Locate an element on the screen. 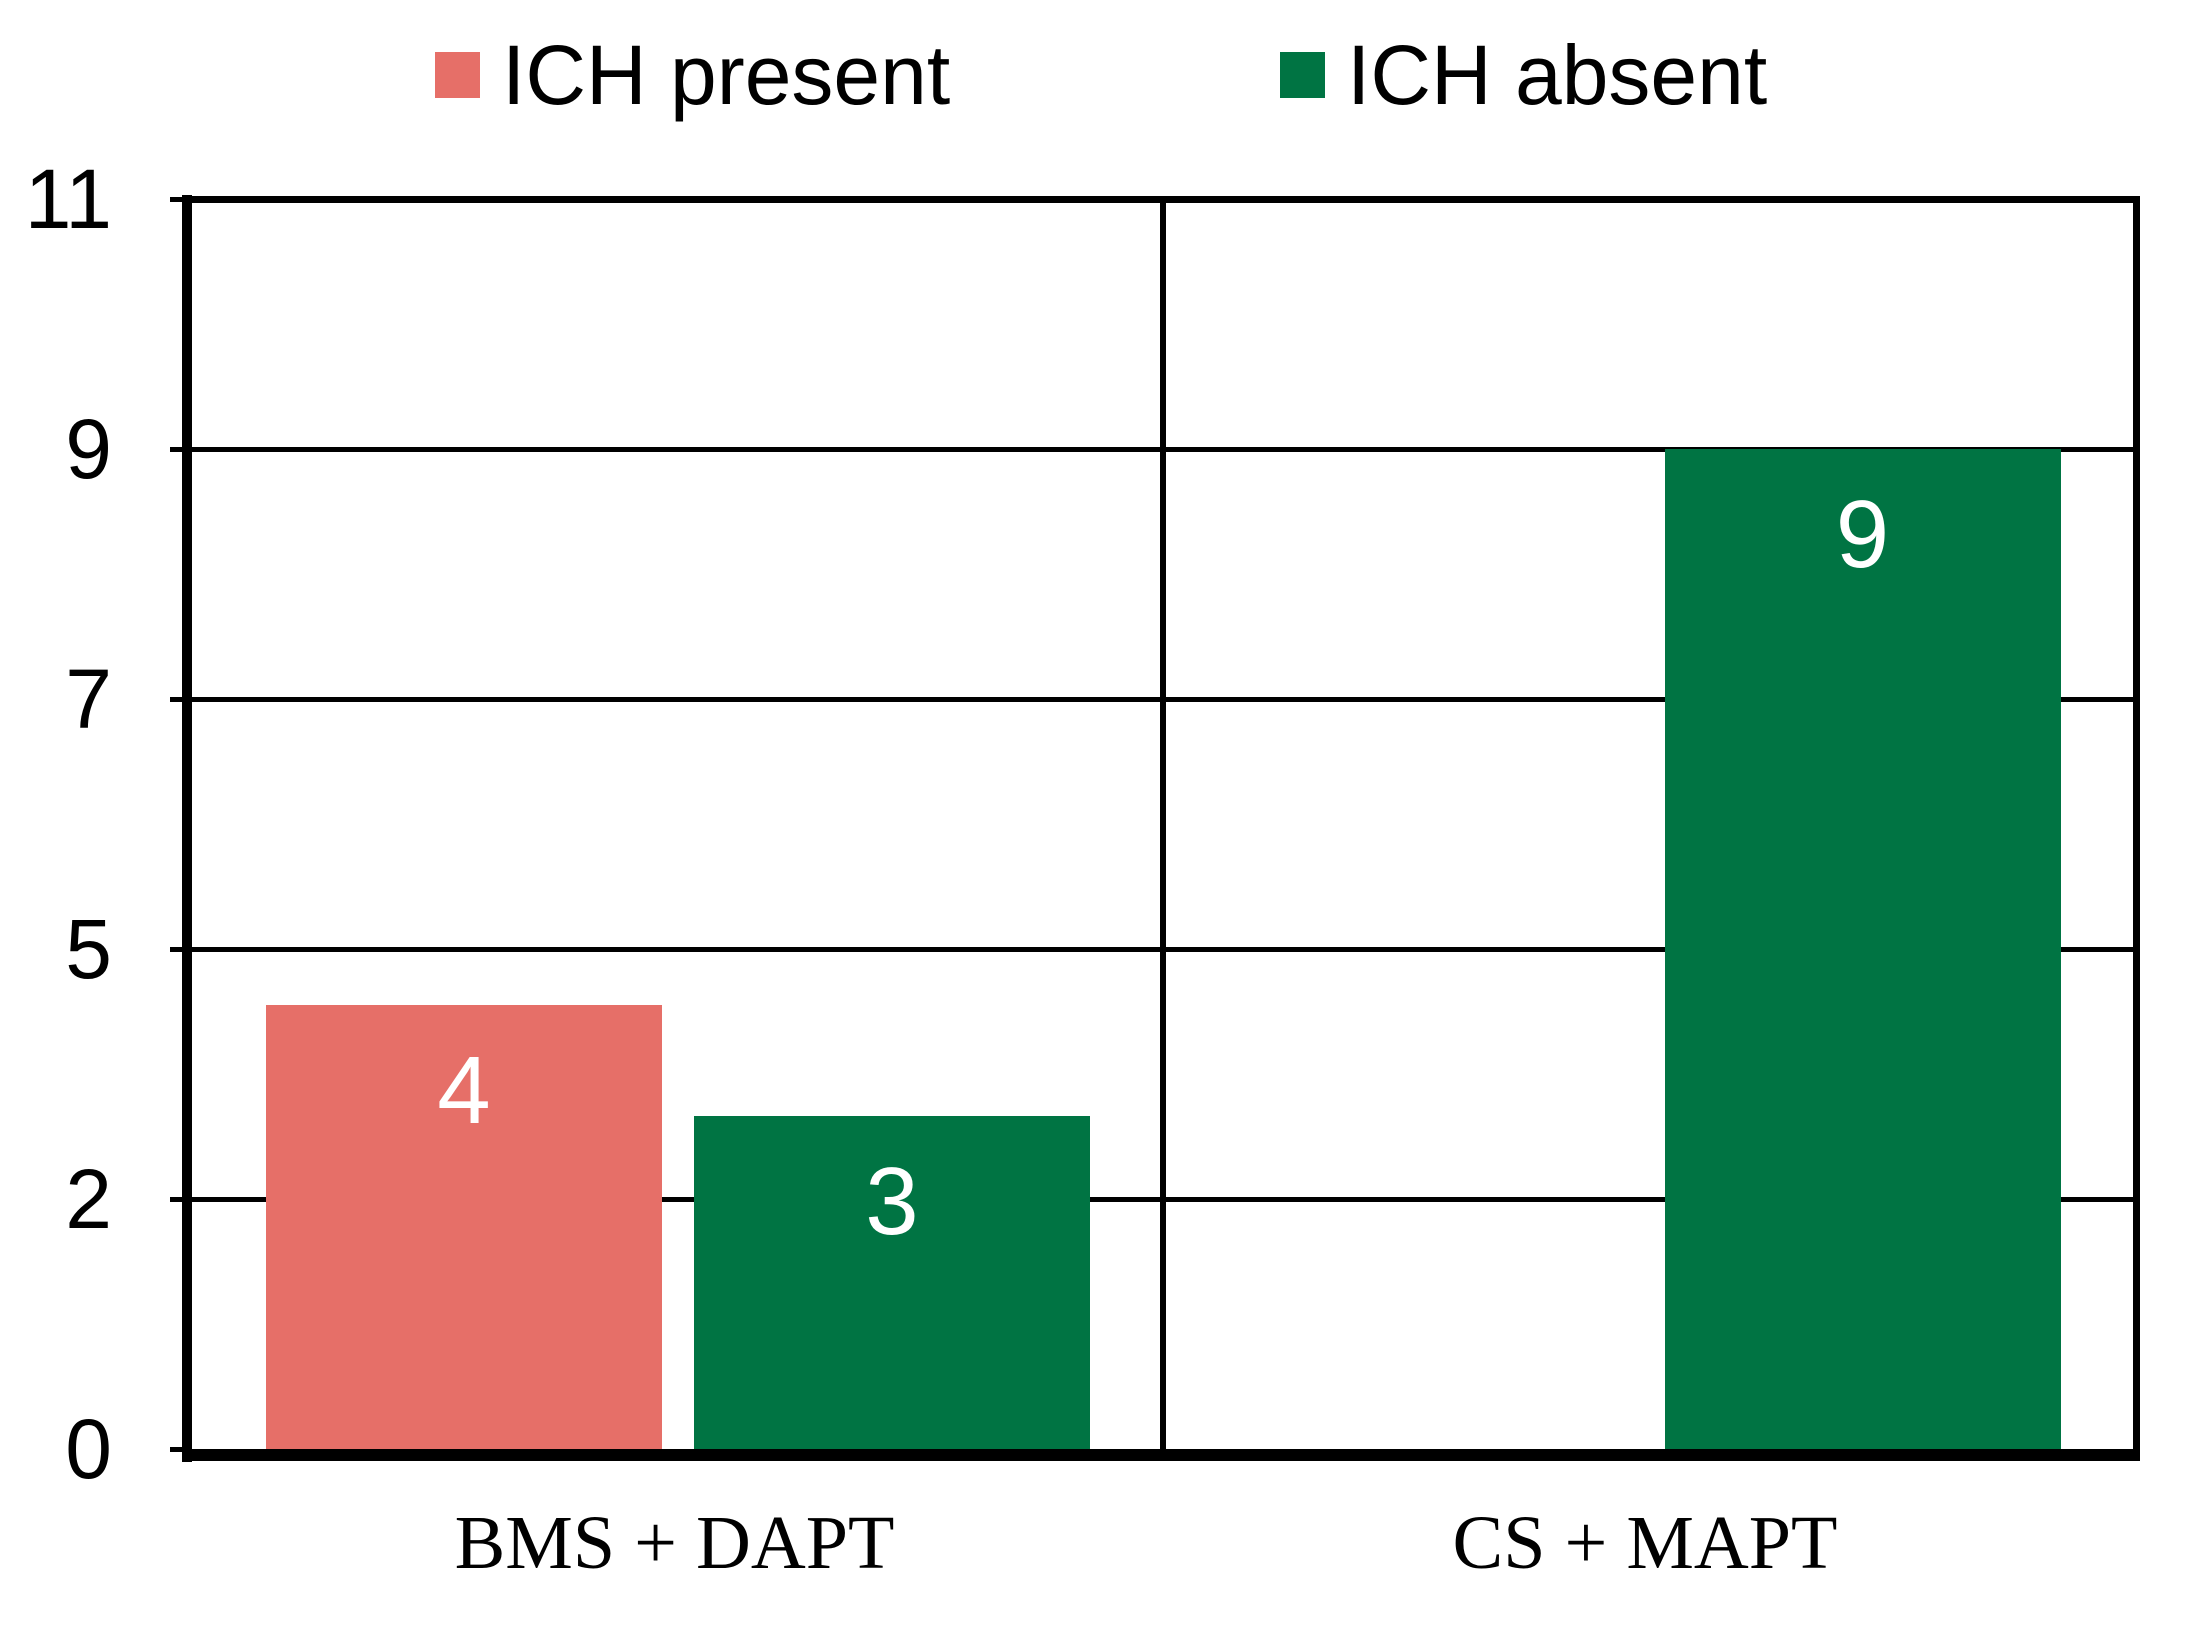 The width and height of the screenshot is (2187, 1628). legend-item-ich-absent: ICH absent is located at coordinates (1523, 75).